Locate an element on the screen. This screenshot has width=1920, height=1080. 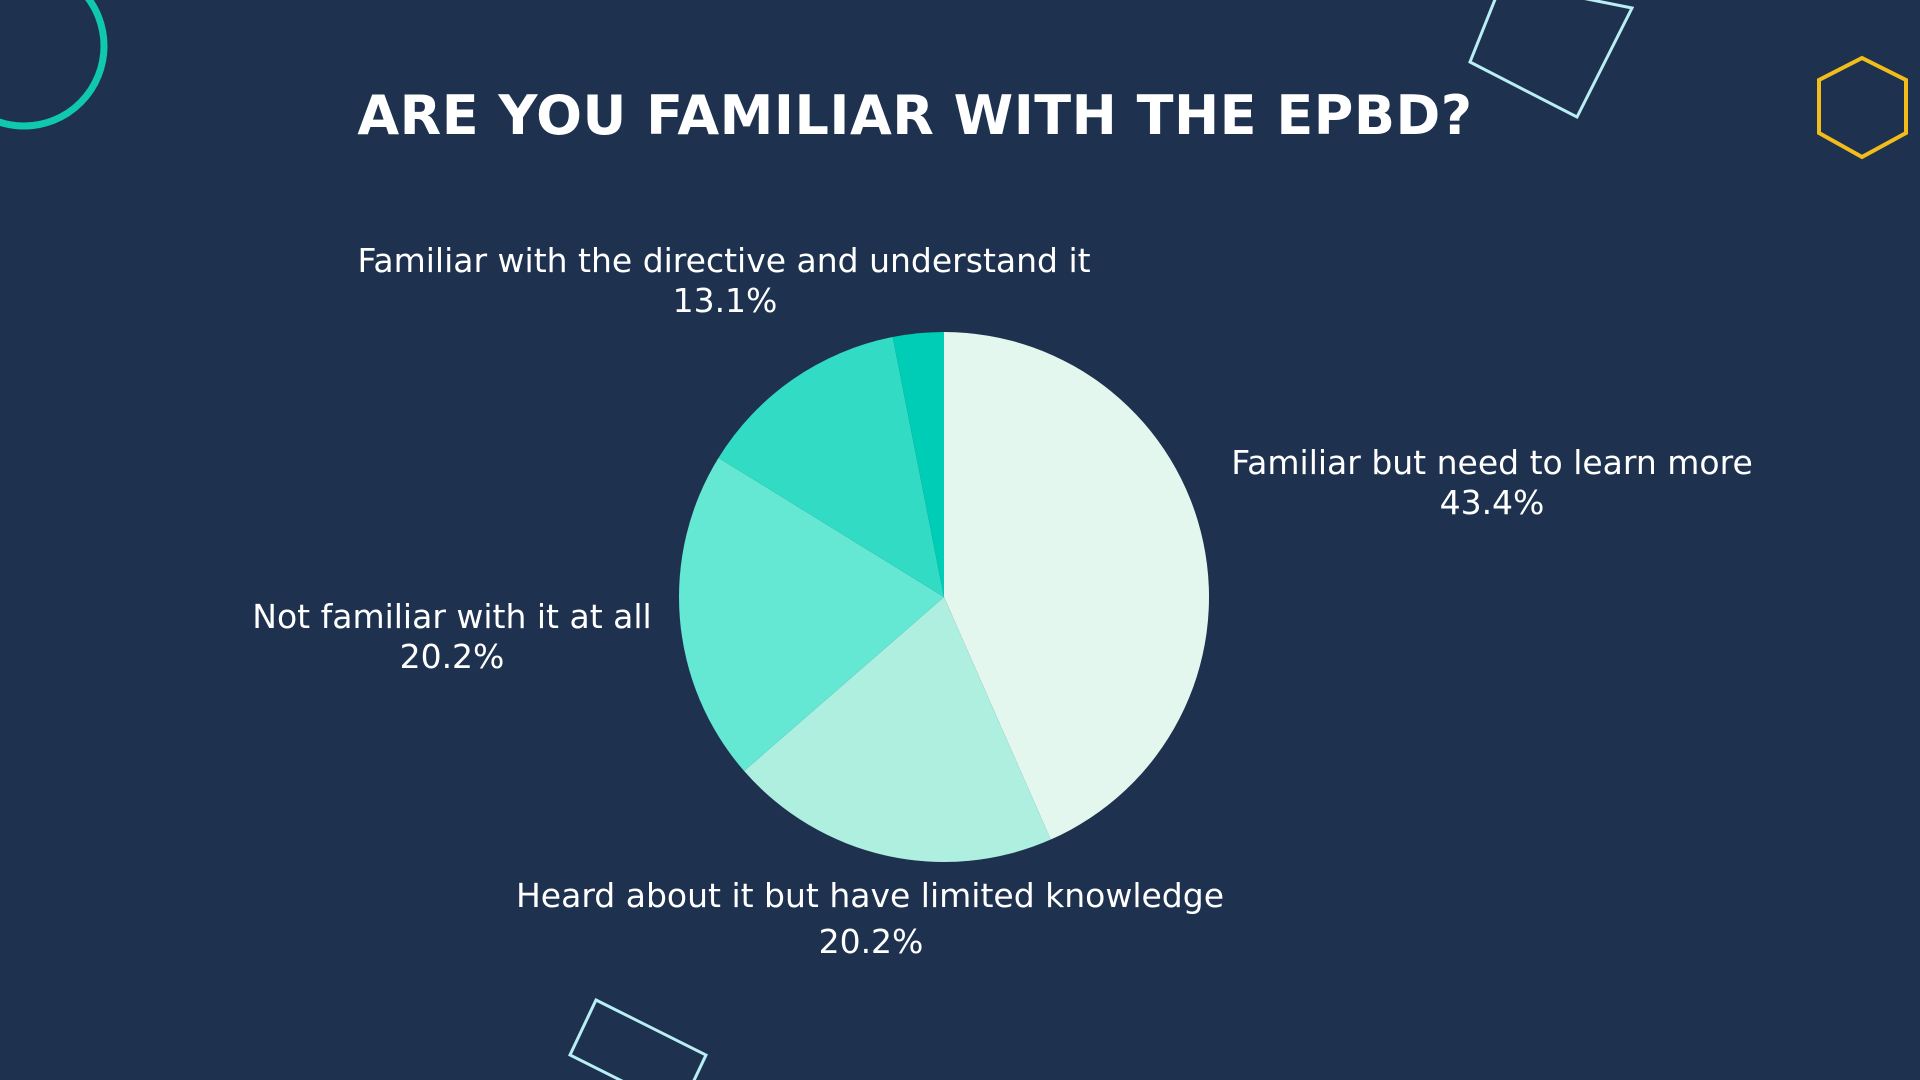
slice-value-familiar-understand: 13.1% is located at coordinates (725, 300).